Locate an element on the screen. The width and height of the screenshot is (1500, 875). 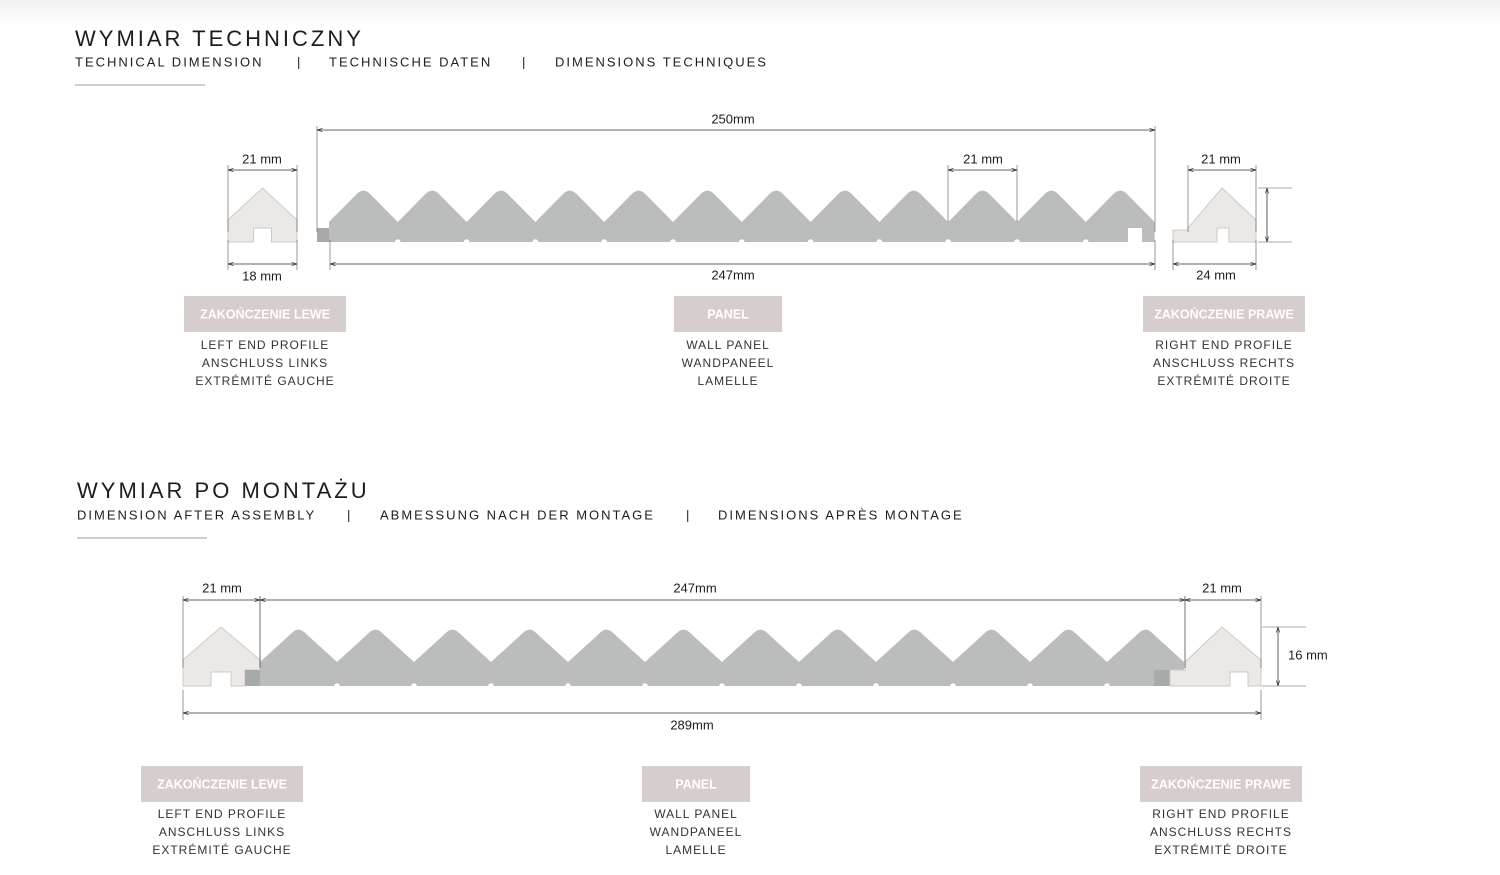
section-subtitle: DIMENSIONS APRÈS MONTAGE is located at coordinates (841, 514).